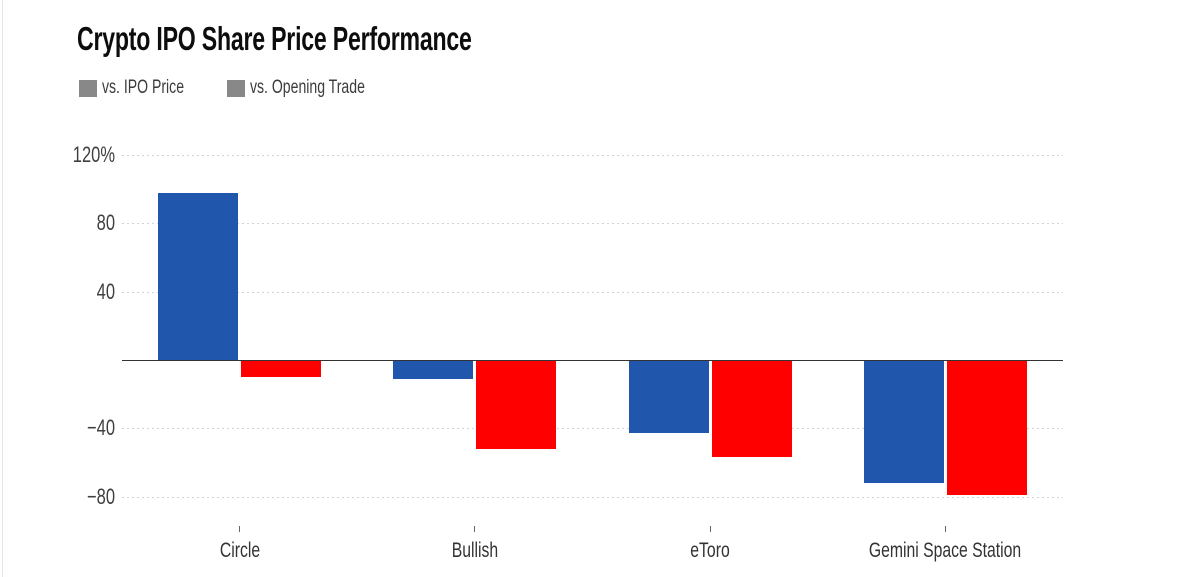 The image size is (1180, 577). What do you see at coordinates (516, 404) in the screenshot?
I see `bar-bullish-vs-opening-trade` at bounding box center [516, 404].